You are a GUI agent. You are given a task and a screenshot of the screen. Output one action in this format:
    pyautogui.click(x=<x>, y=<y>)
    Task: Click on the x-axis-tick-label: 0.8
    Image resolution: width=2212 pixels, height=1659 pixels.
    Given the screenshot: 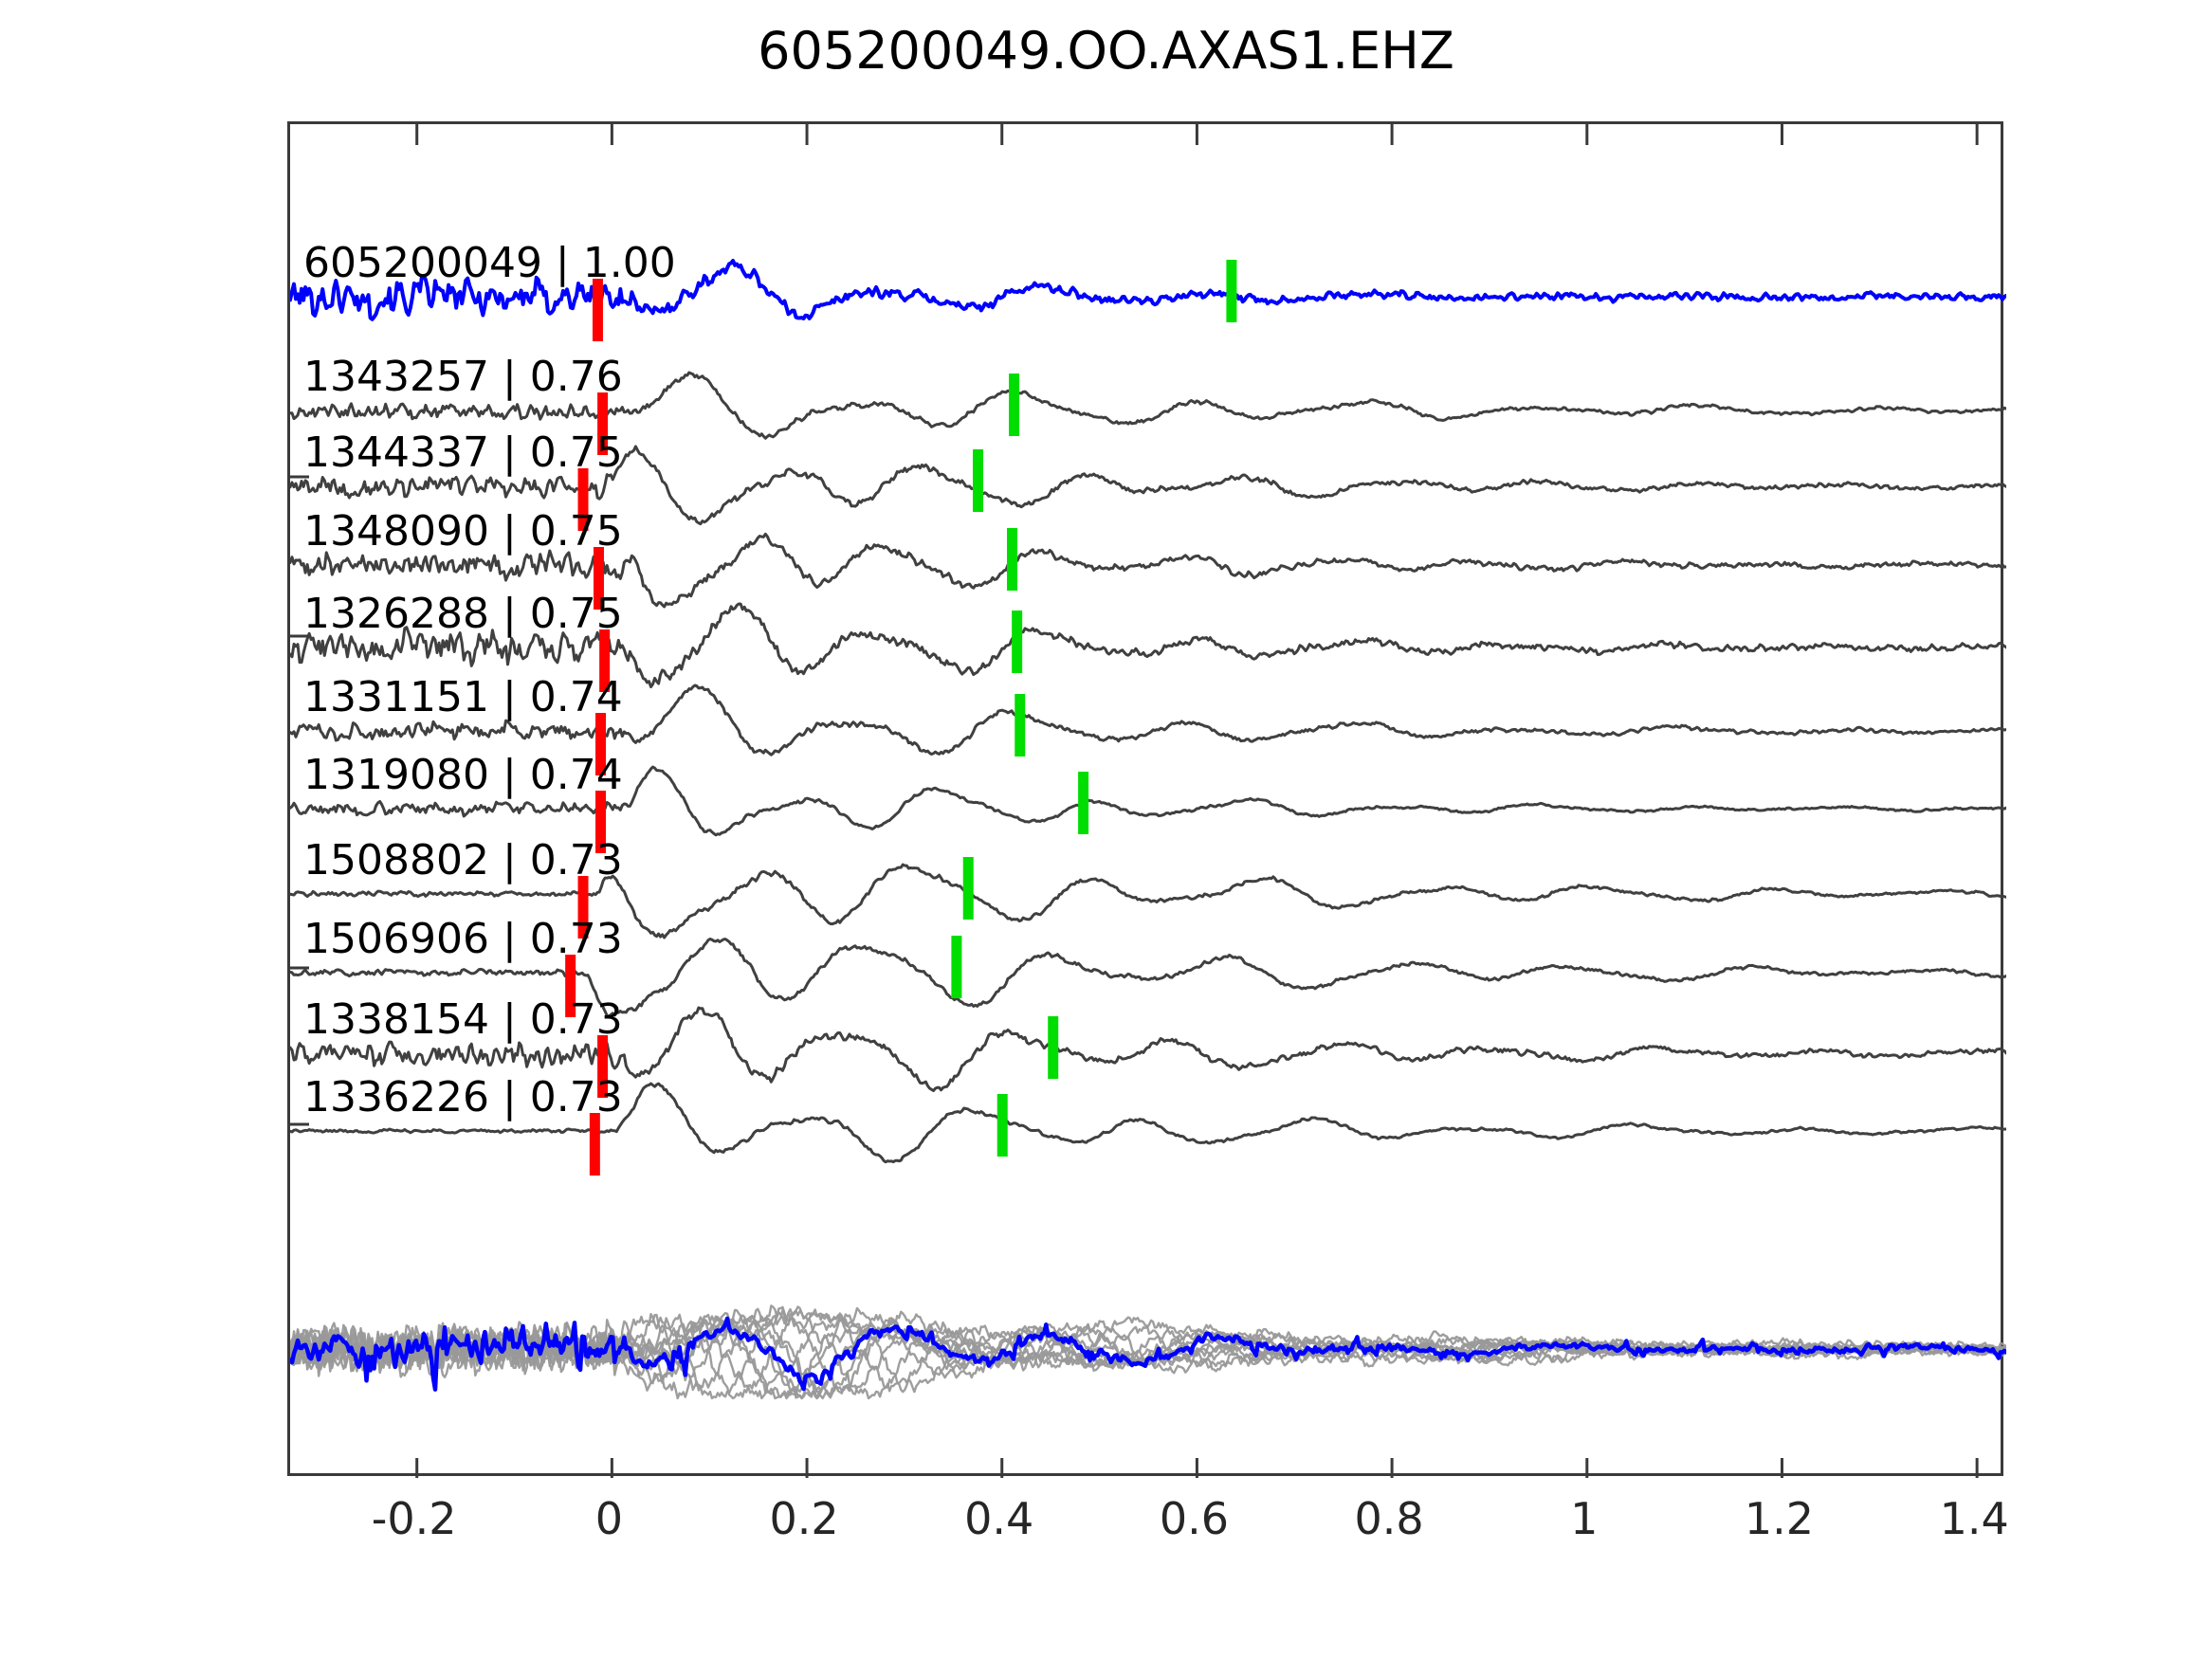 What is the action you would take?
    pyautogui.click(x=1389, y=1518)
    